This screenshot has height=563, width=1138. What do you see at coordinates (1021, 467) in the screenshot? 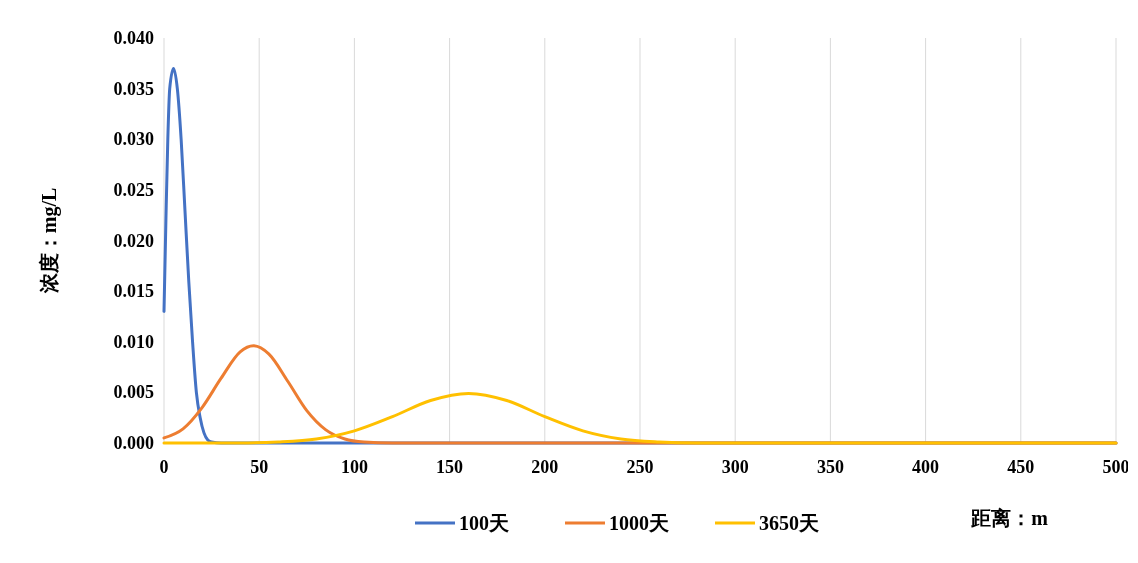
I see `x-tick-label: 450` at bounding box center [1021, 467].